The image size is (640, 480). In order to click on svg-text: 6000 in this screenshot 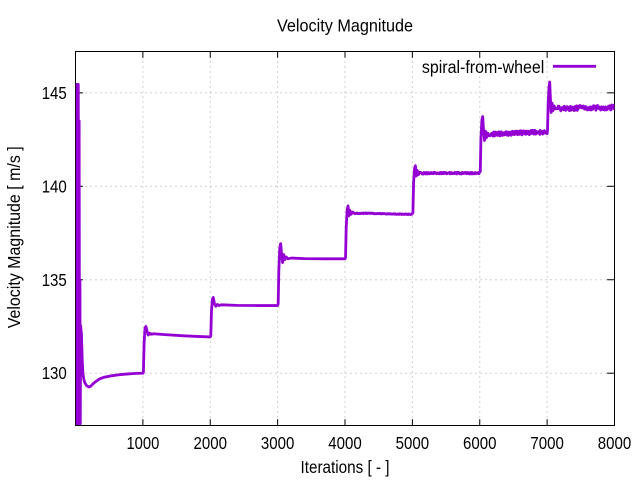, I will do `click(479, 443)`.